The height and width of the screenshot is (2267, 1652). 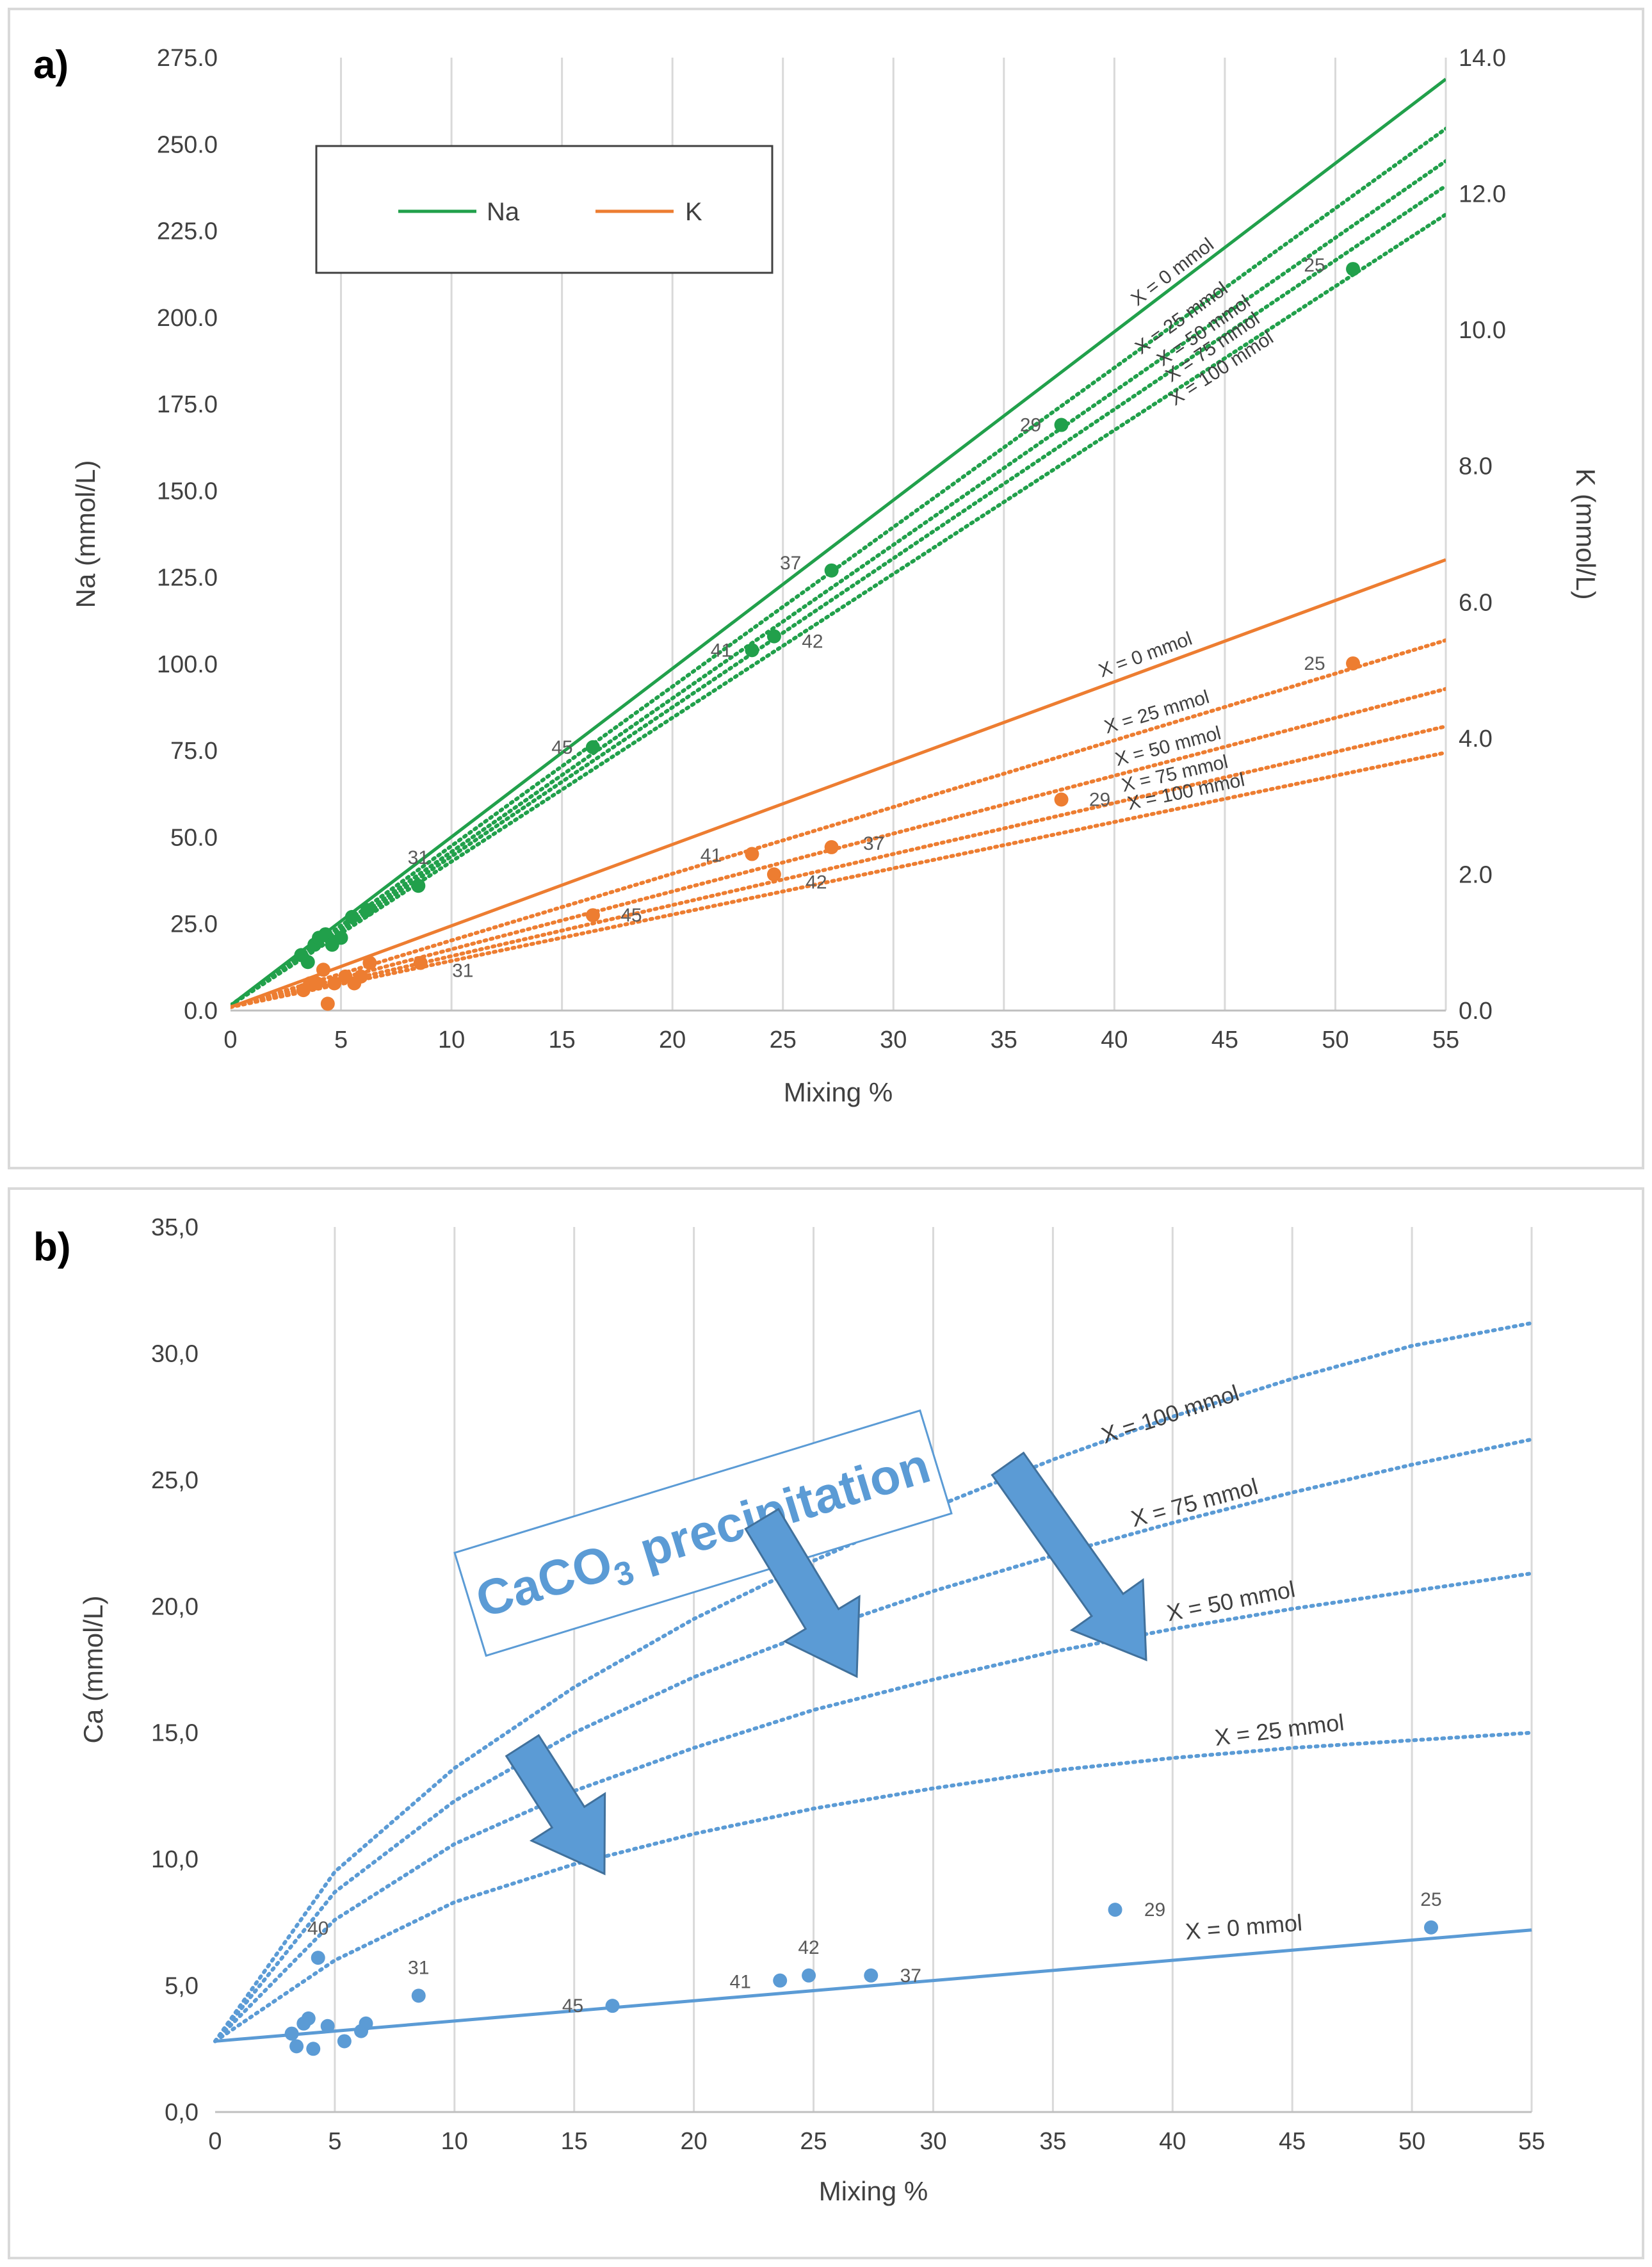 I want to click on y-tick-label: 15,0, so click(x=175, y=1733).